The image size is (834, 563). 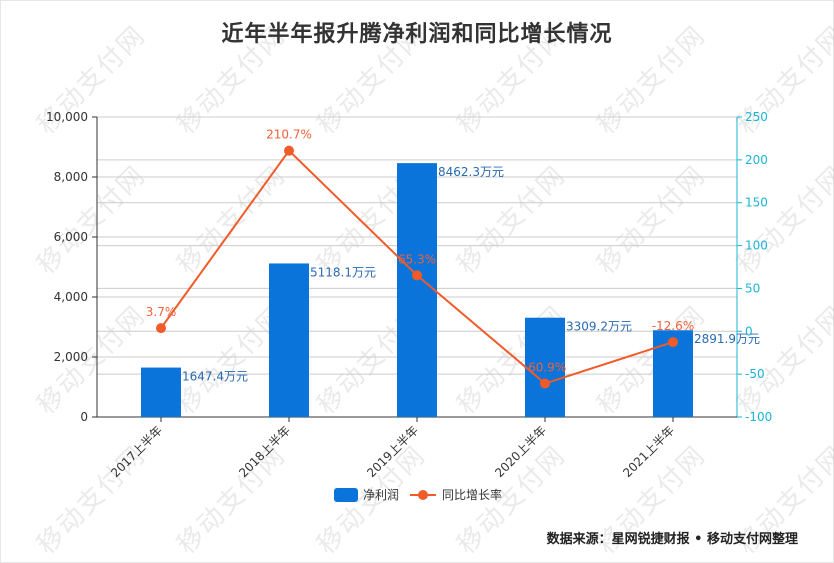 I want to click on right-axis-tick-label: 0, so click(x=749, y=331).